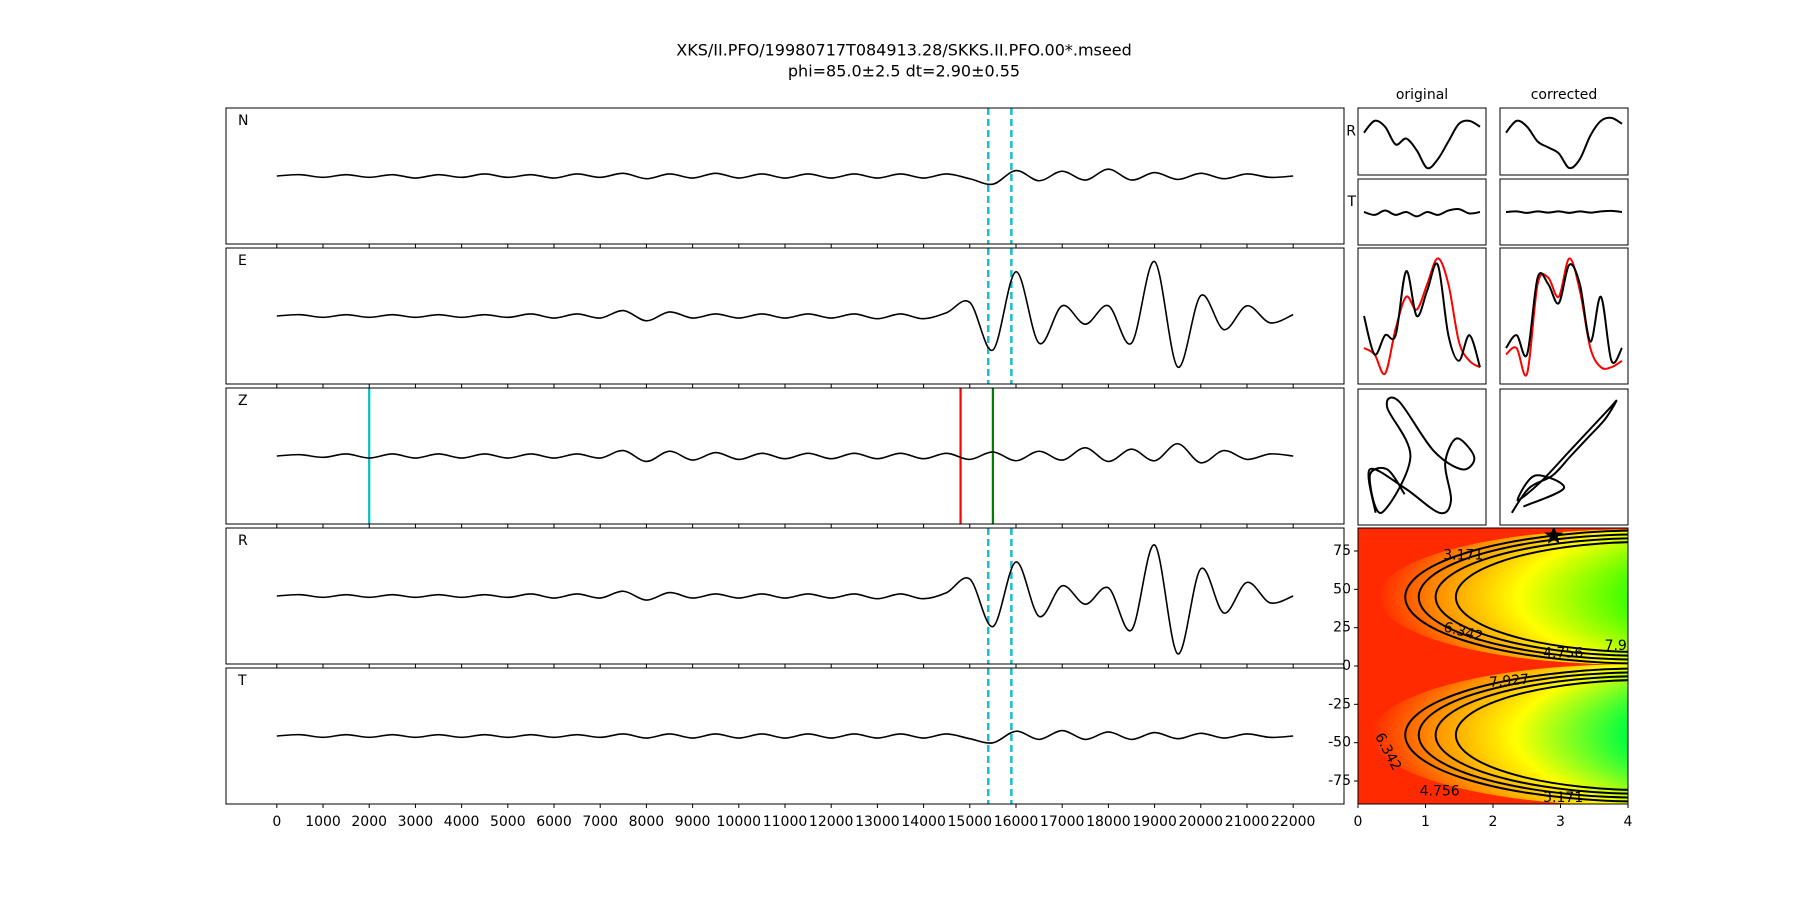  I want to click on x-tick-label: 1, so click(1425, 822).